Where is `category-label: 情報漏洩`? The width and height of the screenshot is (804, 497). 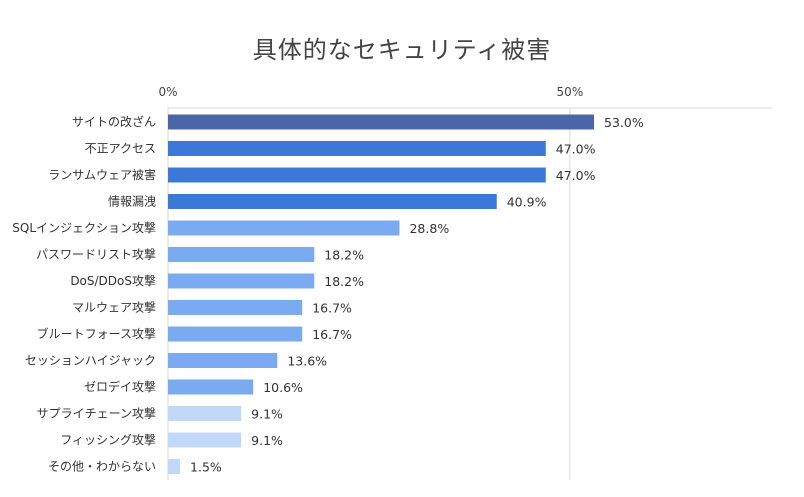 category-label: 情報漏洩 is located at coordinates (132, 202).